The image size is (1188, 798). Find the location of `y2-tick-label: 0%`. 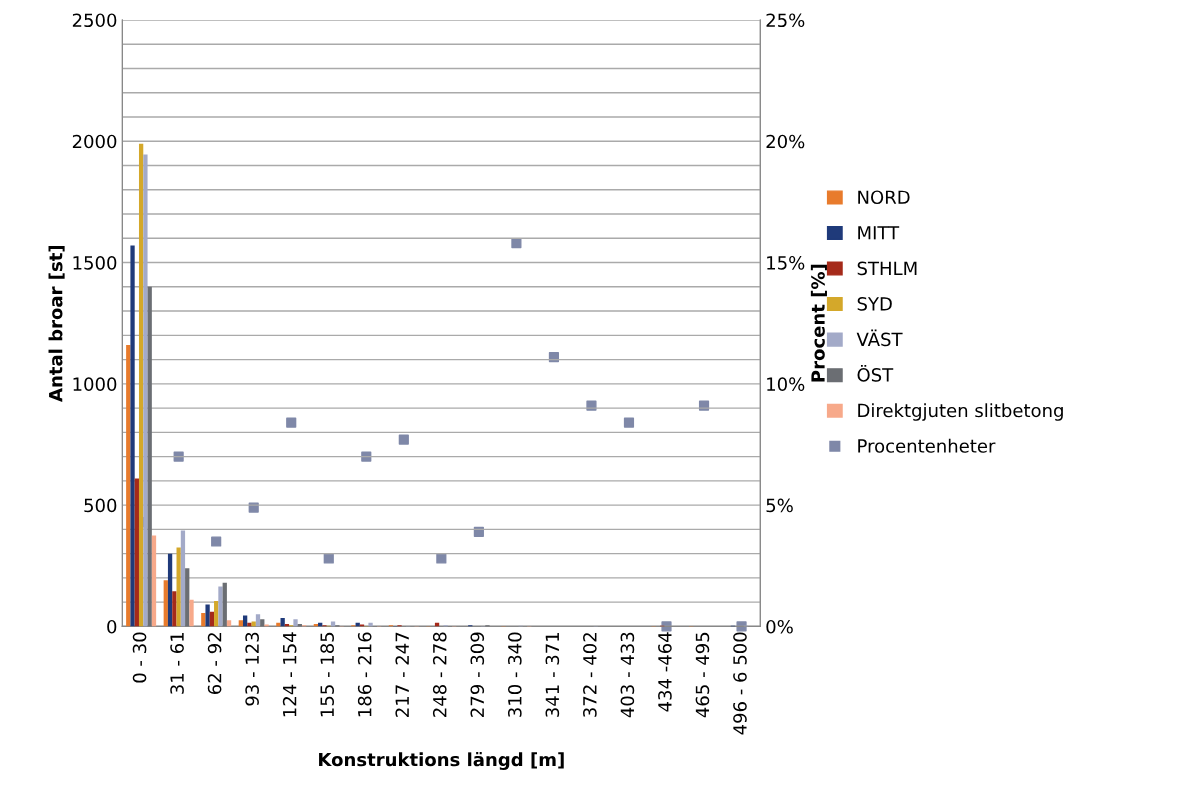

y2-tick-label: 0% is located at coordinates (779, 626).